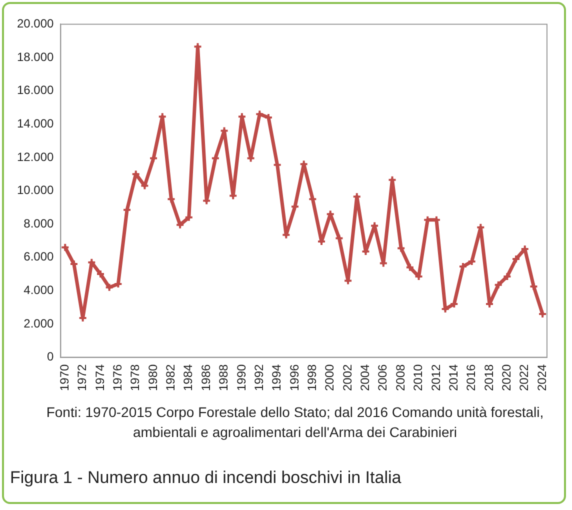 This screenshot has height=510, width=572. What do you see at coordinates (39, 323) in the screenshot?
I see `y-tick-label: 2.000` at bounding box center [39, 323].